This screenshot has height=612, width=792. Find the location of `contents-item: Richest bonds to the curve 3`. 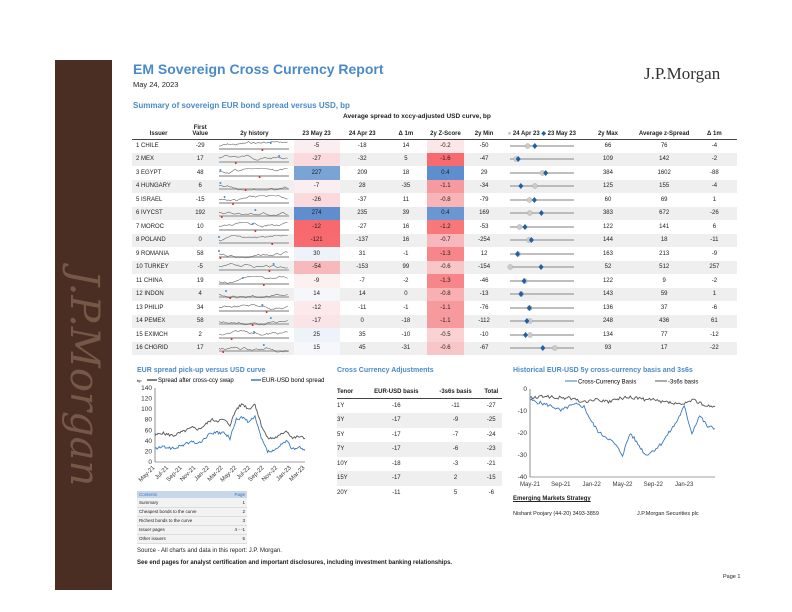

contents-item: Richest bonds to the curve 3 is located at coordinates (192, 521).